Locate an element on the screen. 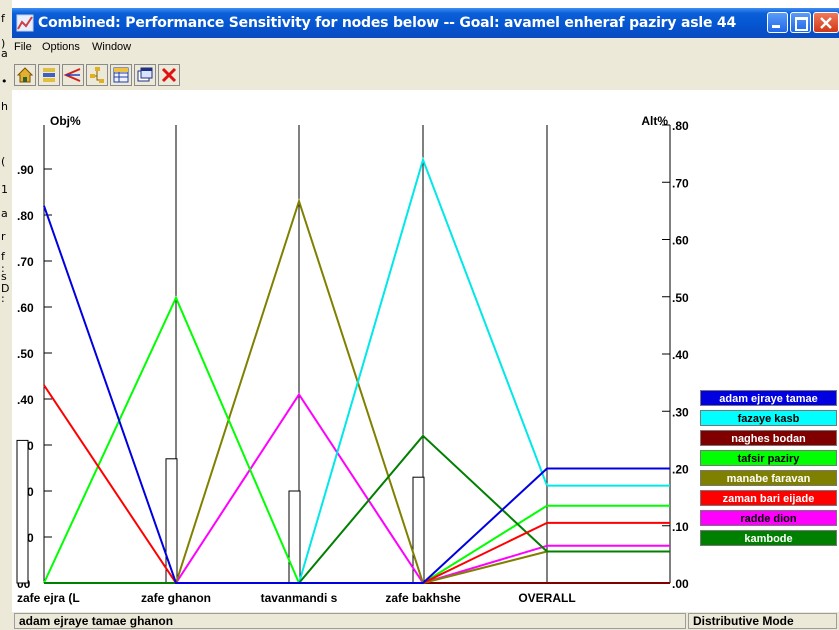 The image size is (839, 630). status-mode: Distributive Mode is located at coordinates (762, 621).